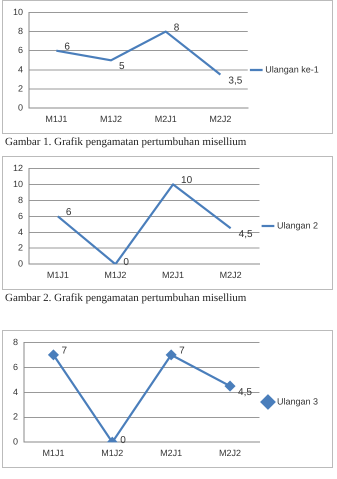  I want to click on legend-label: Ulangan 3, so click(297, 401).